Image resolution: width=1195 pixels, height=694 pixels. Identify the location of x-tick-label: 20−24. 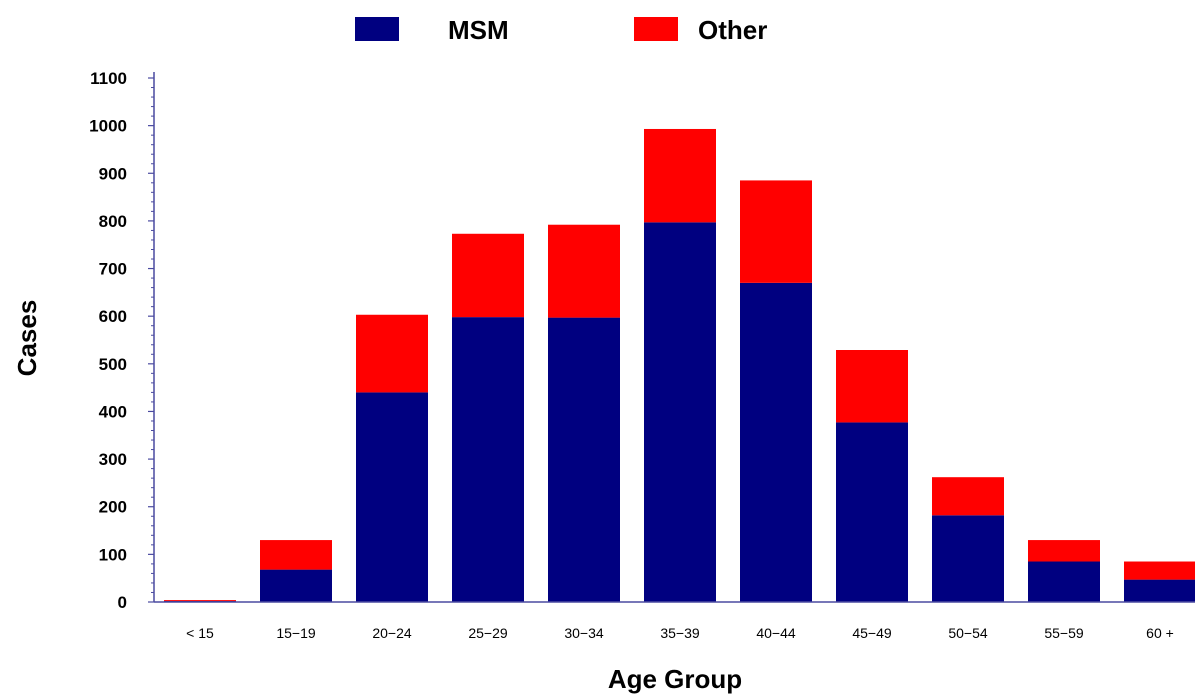
(392, 633).